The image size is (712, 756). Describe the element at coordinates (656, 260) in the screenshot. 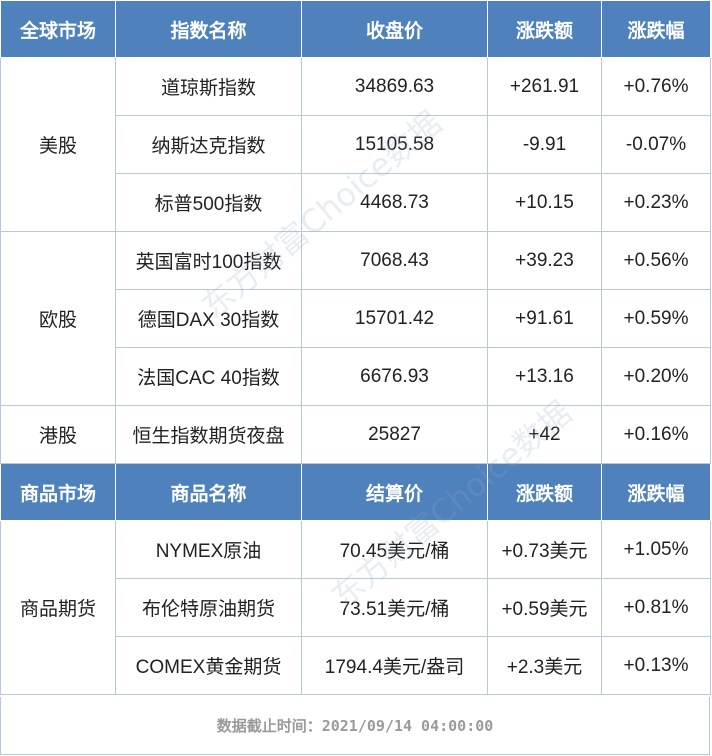

I see `table-cell: +0.56%` at that location.